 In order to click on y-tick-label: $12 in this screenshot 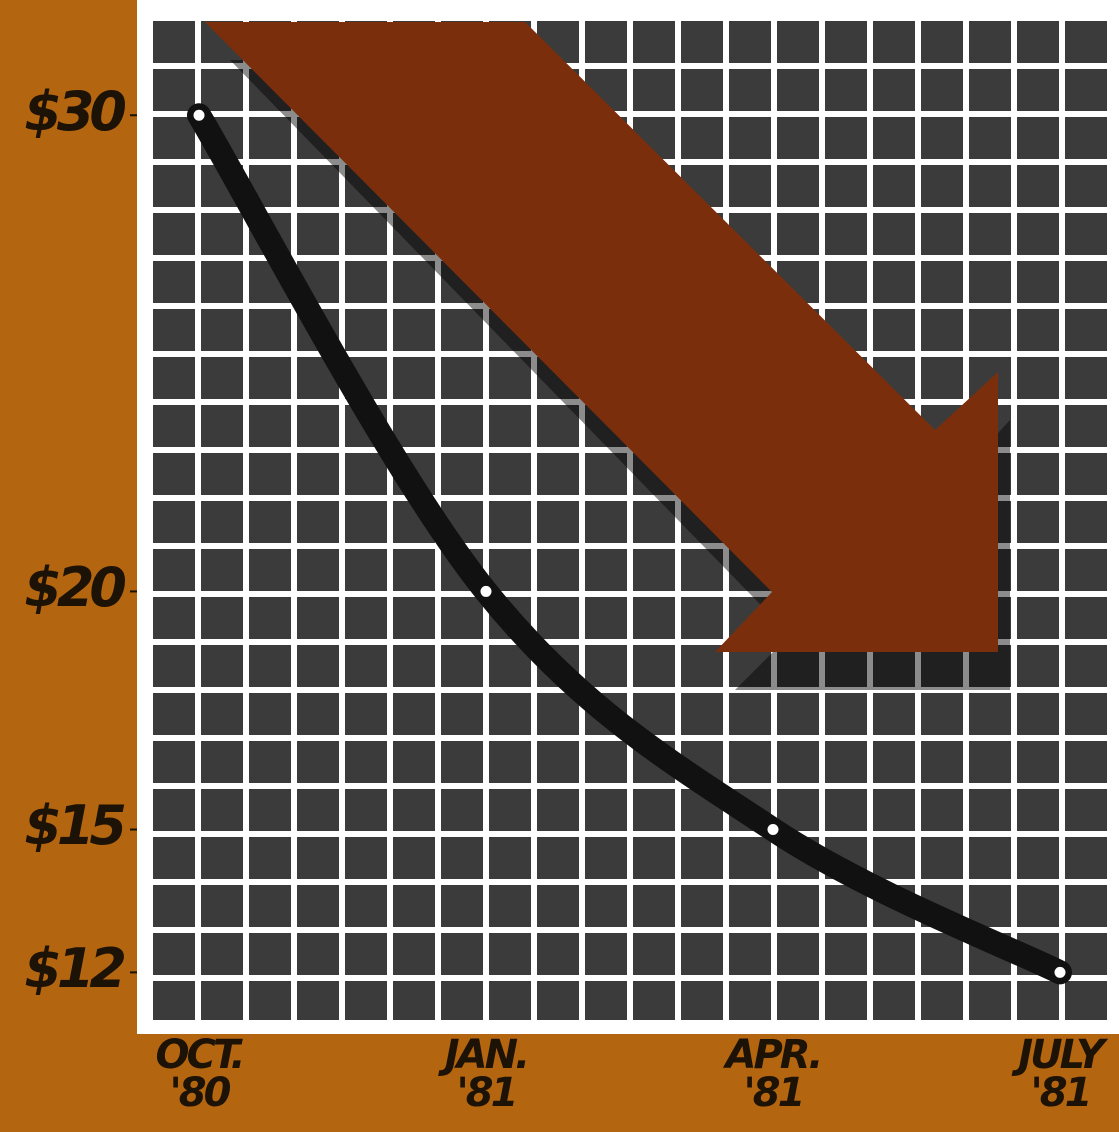, I will do `click(74, 968)`.